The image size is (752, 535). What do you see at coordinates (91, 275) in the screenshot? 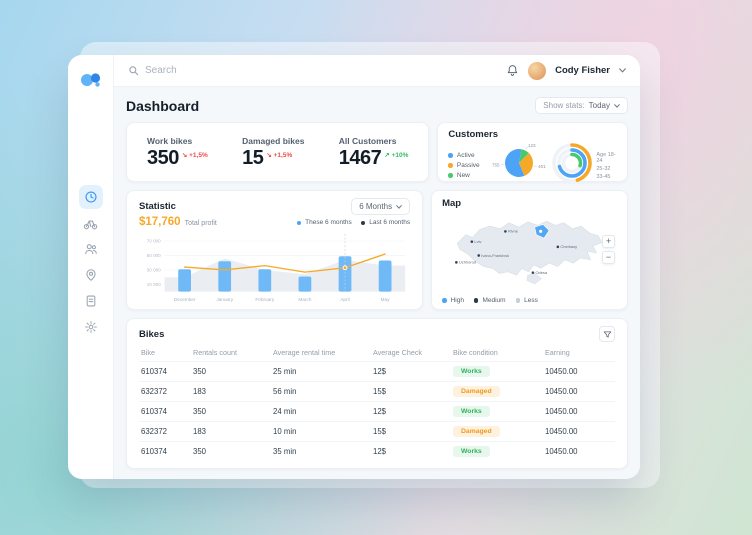
I see `sidebar-item-map` at bounding box center [91, 275].